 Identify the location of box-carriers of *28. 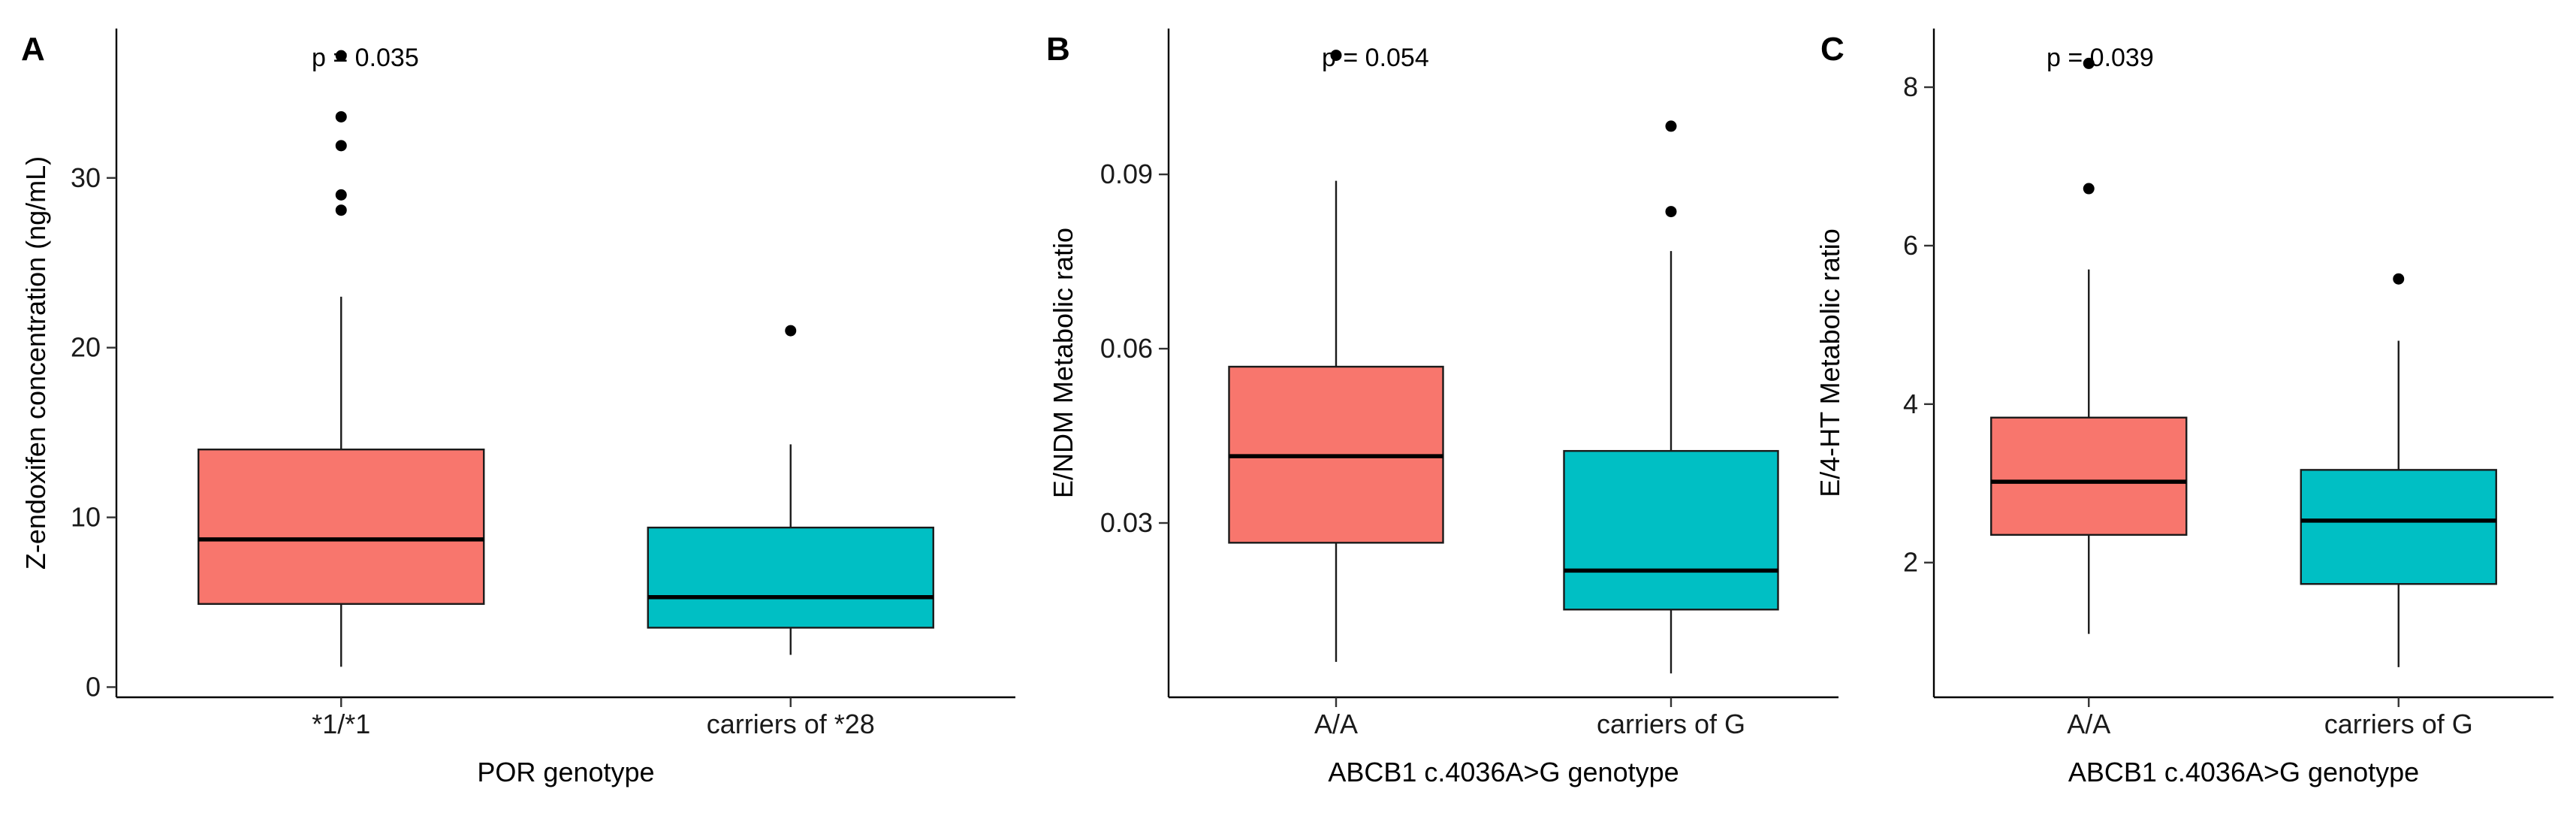
(790, 577).